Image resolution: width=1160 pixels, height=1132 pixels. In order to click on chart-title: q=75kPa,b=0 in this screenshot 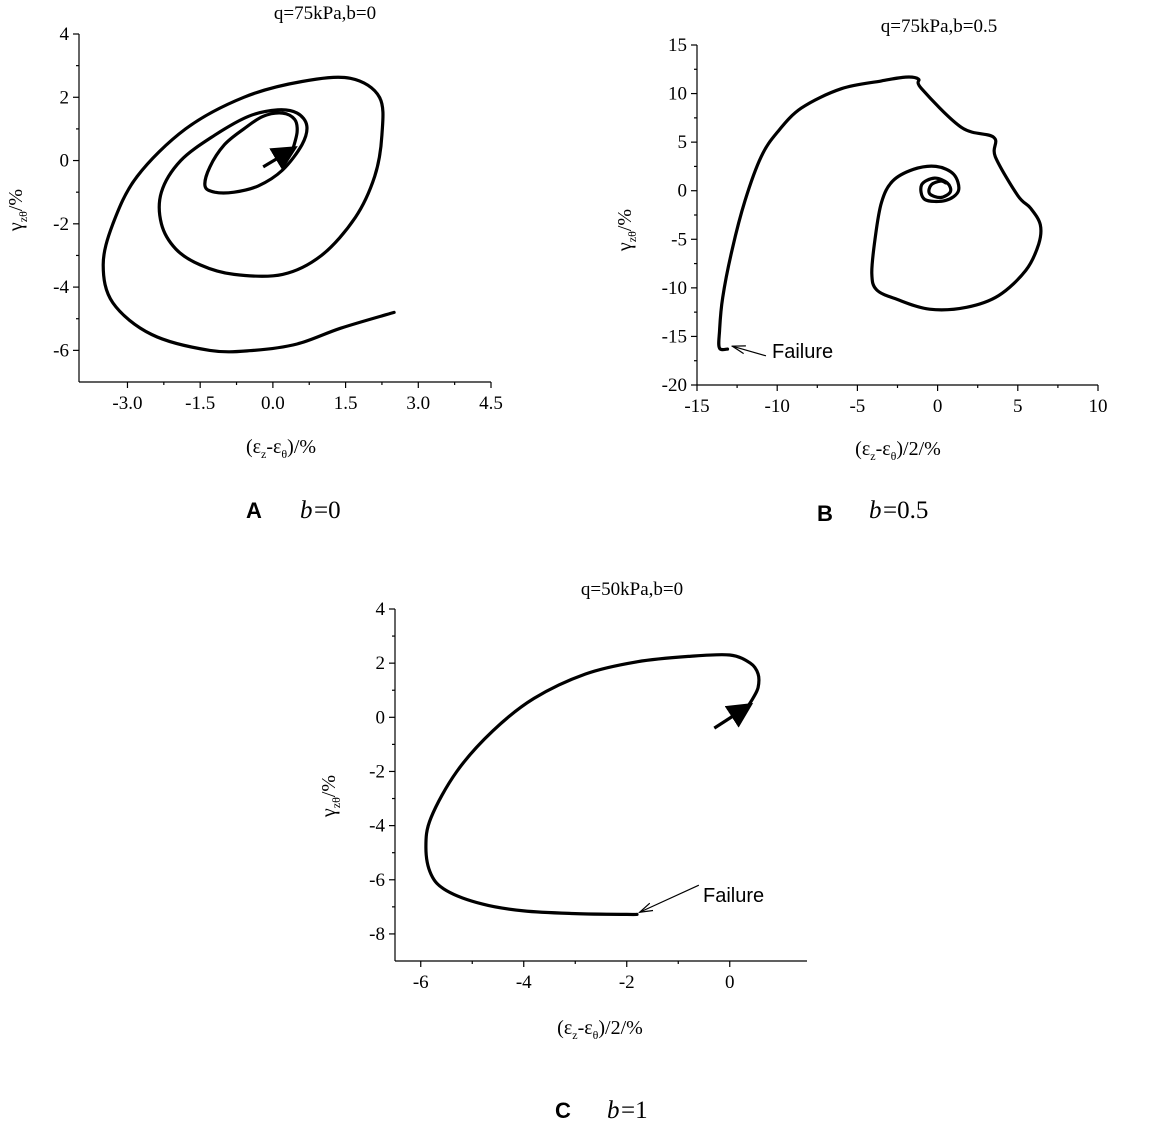, I will do `click(325, 13)`.